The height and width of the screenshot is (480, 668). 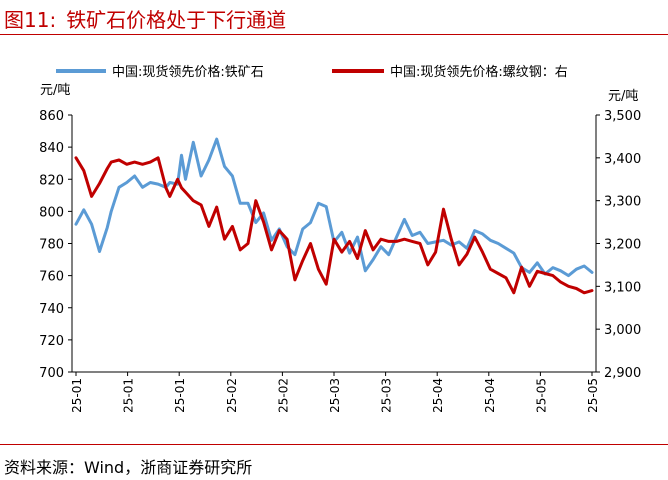 I want to click on left-y-tick-label: 740, so click(x=51, y=309).